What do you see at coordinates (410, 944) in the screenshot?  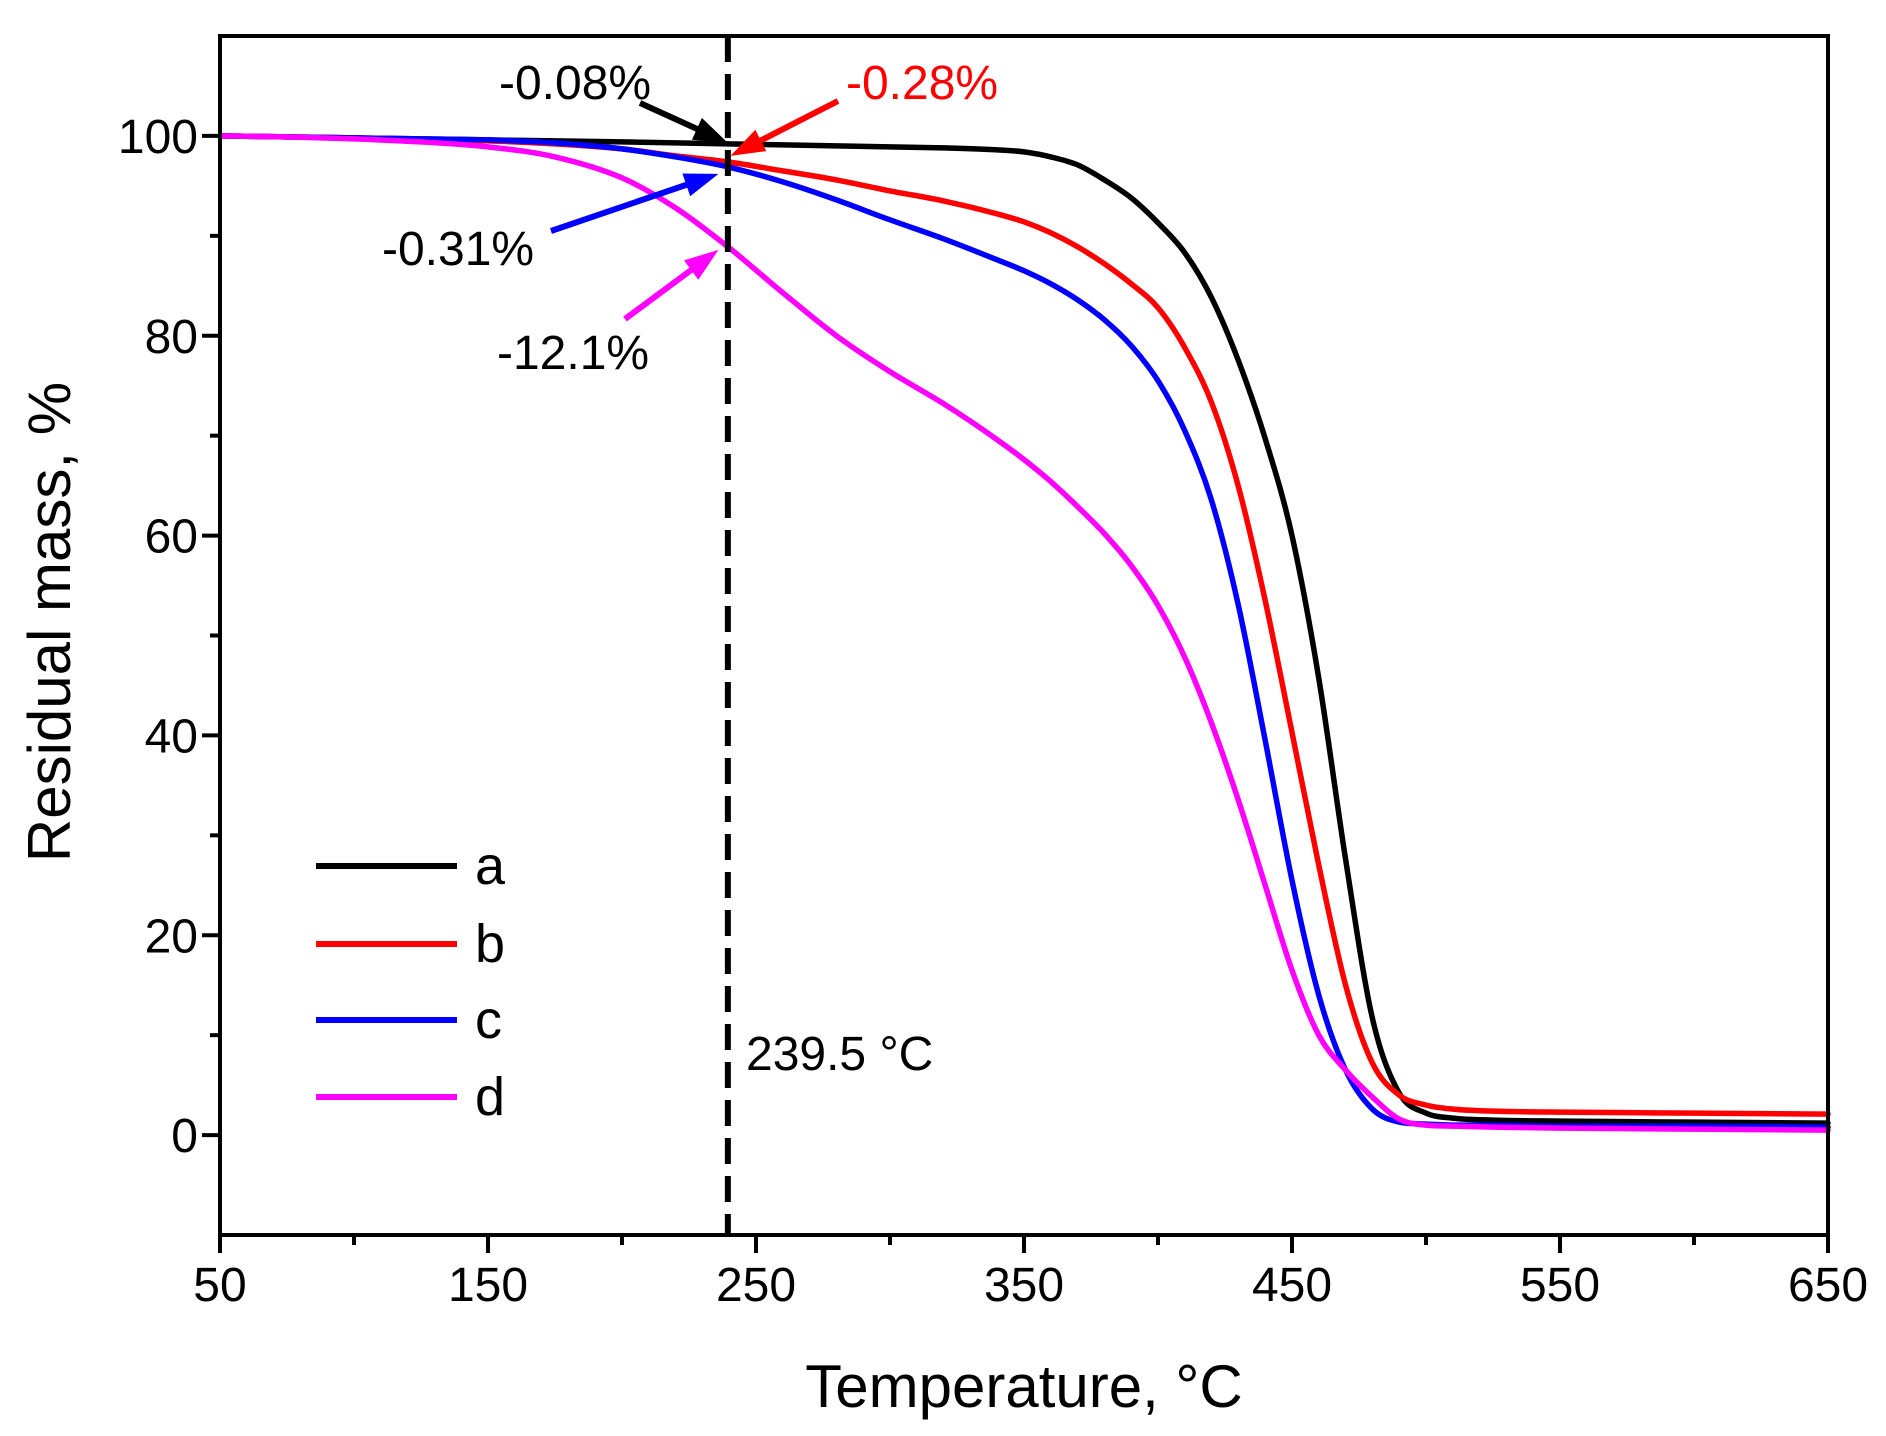 I see `legend-entry-b: b` at bounding box center [410, 944].